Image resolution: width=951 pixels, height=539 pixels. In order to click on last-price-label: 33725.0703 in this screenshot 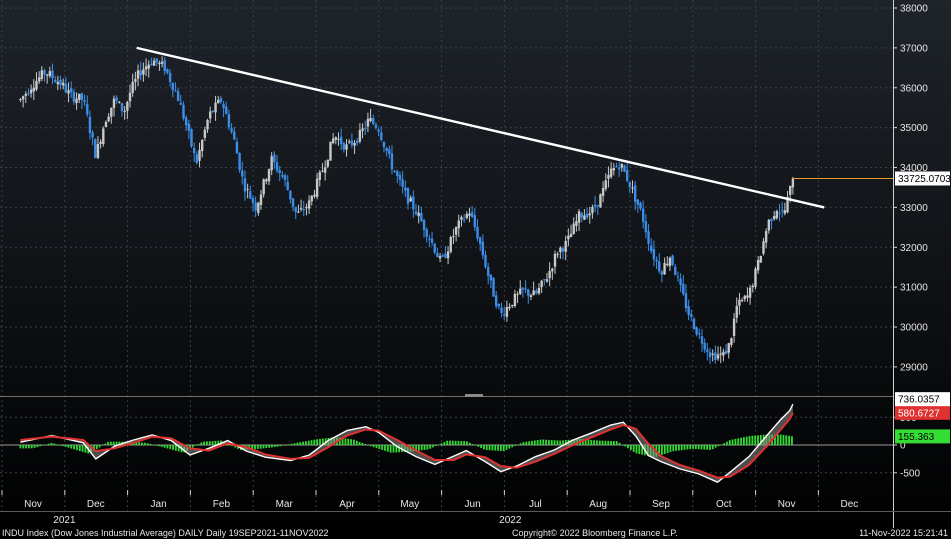, I will do `click(924, 179)`.